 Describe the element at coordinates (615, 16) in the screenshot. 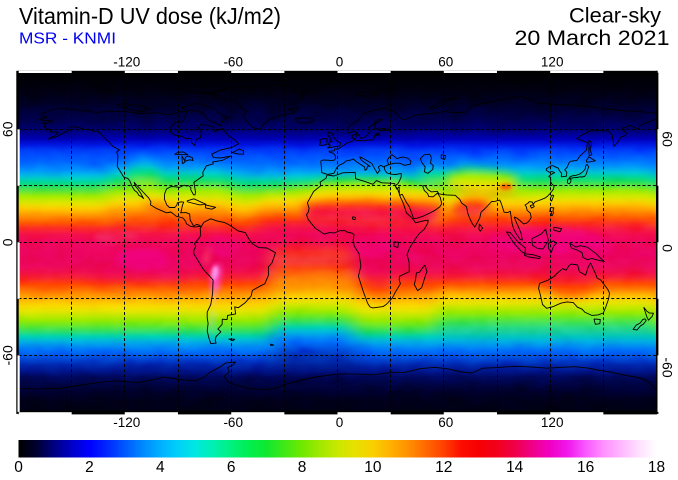

I see `svg-text: Clear-sky` at that location.